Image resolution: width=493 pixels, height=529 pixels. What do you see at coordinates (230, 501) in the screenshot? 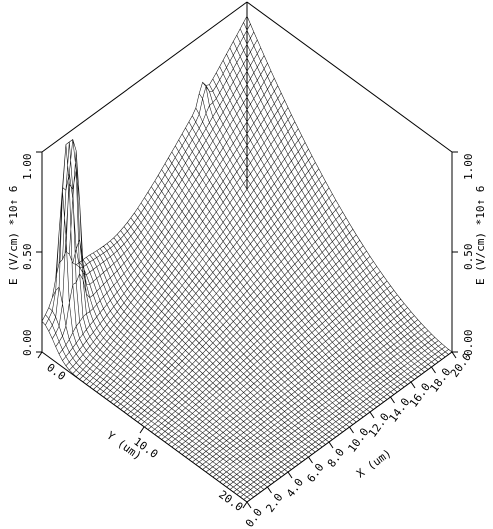
I see `y-tick-label: 20.0` at bounding box center [230, 501].